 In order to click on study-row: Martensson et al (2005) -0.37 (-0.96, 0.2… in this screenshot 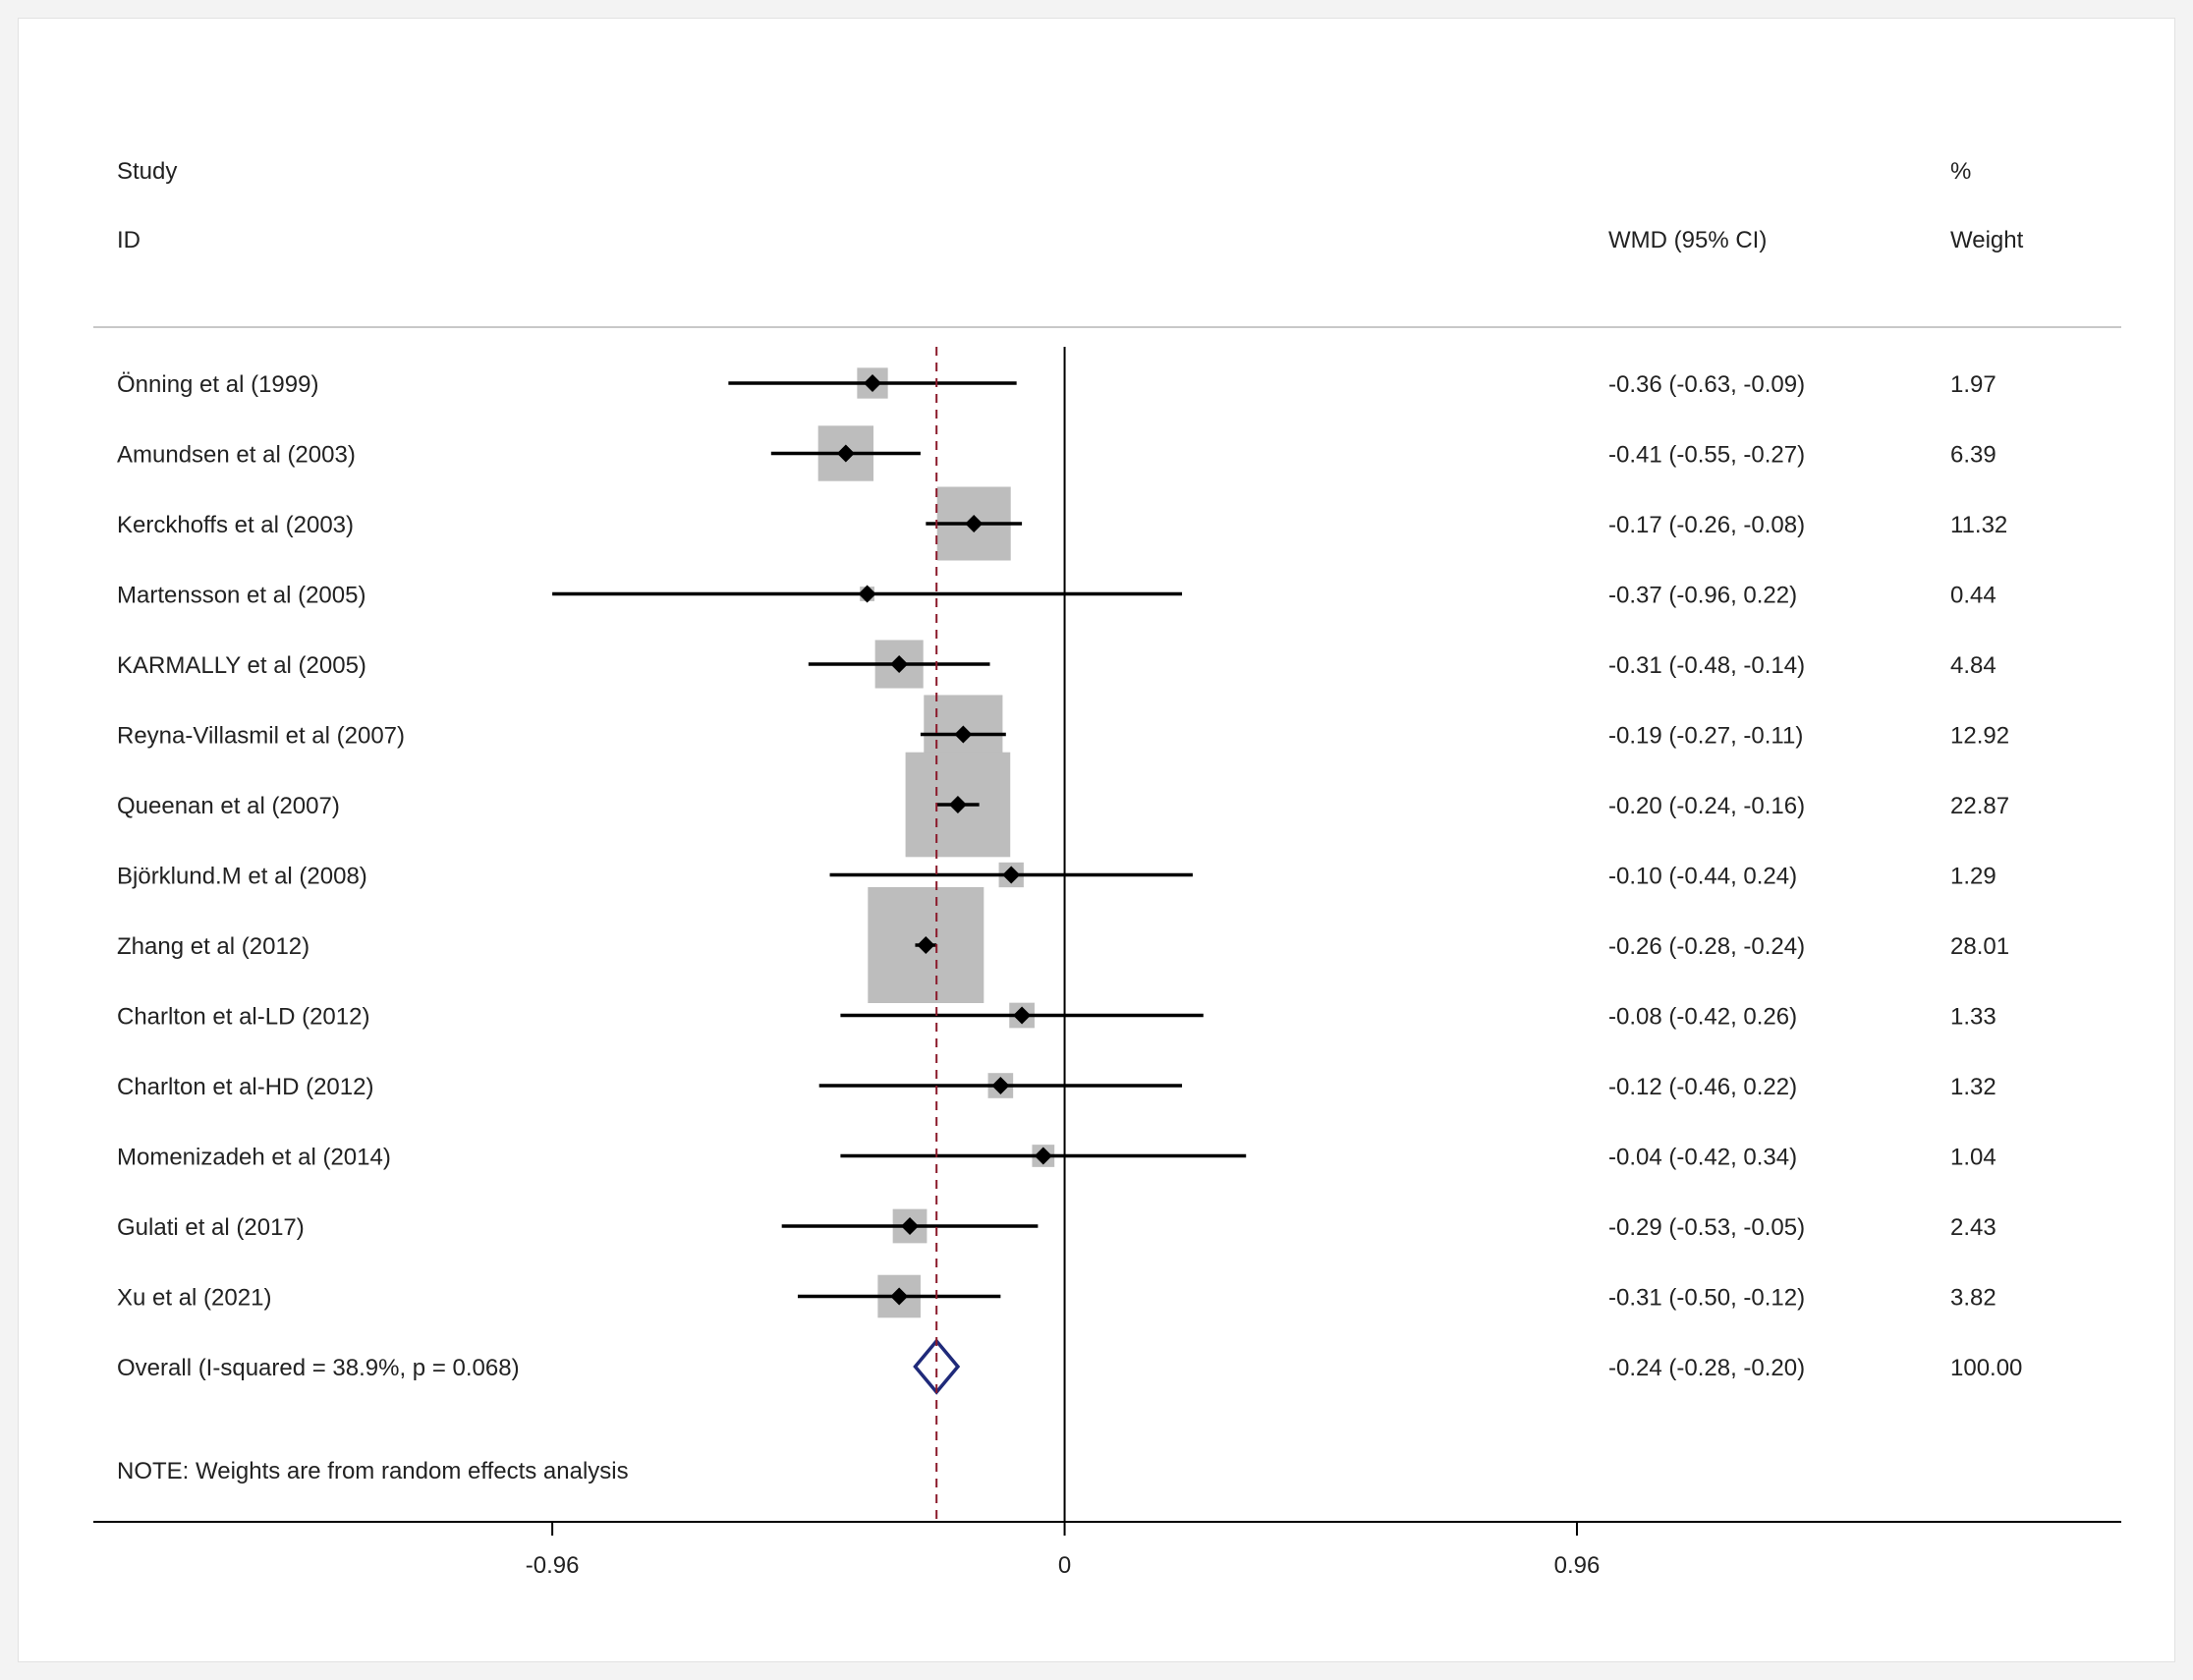, I will do `click(1056, 596)`.